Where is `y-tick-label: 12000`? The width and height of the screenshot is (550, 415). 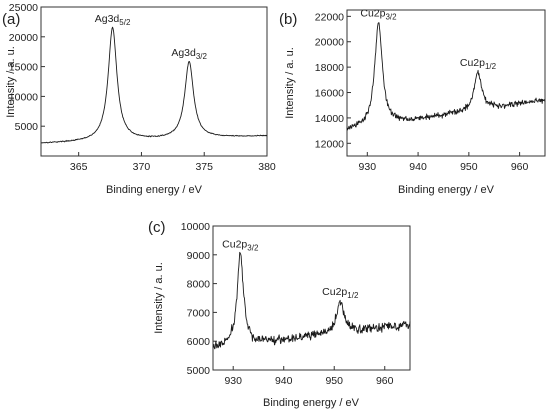 y-tick-label: 12000 is located at coordinates (329, 144).